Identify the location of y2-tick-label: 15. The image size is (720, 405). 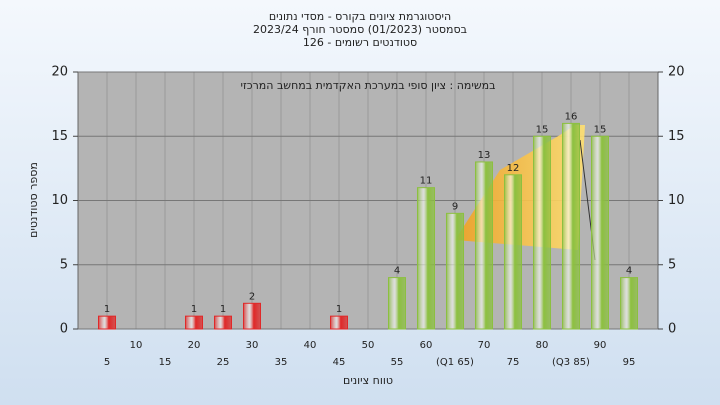
(676, 136).